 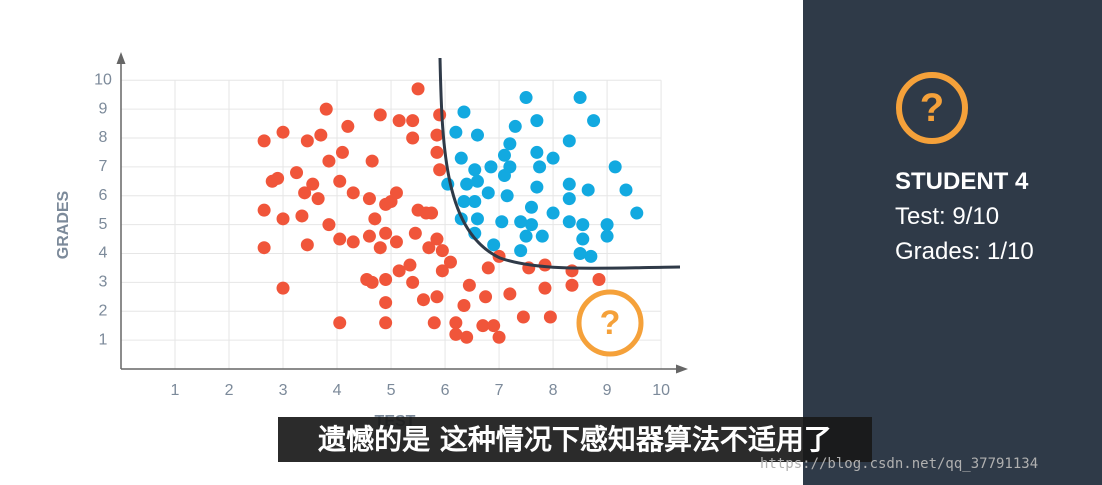 What do you see at coordinates (964, 251) in the screenshot?
I see `panel-grades: Grades: 1/10` at bounding box center [964, 251].